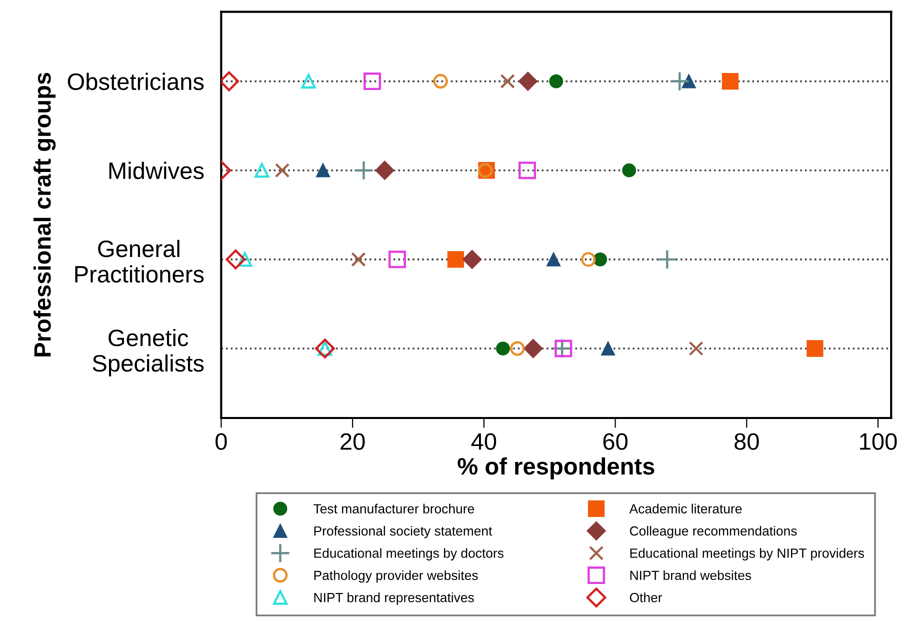  I want to click on x-tick-label: 60, so click(615, 441).